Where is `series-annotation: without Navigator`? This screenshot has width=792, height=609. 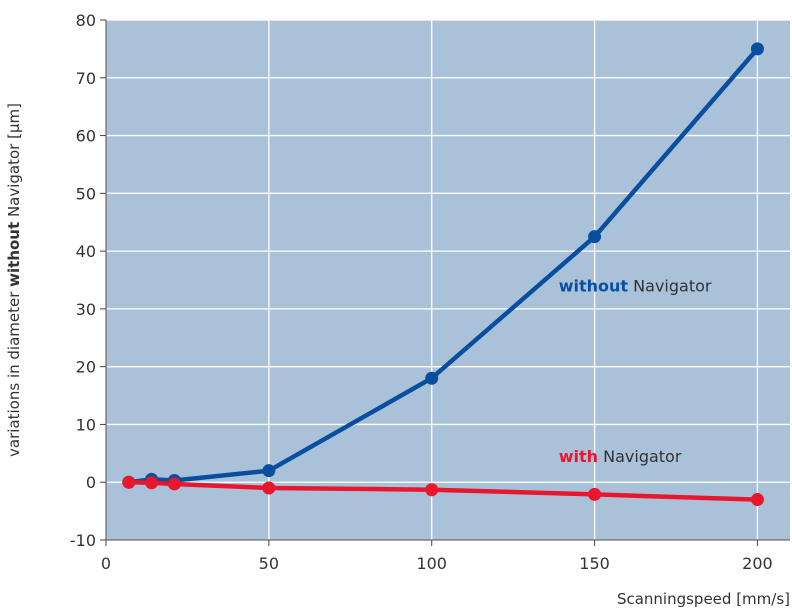
series-annotation: without Navigator is located at coordinates (635, 286).